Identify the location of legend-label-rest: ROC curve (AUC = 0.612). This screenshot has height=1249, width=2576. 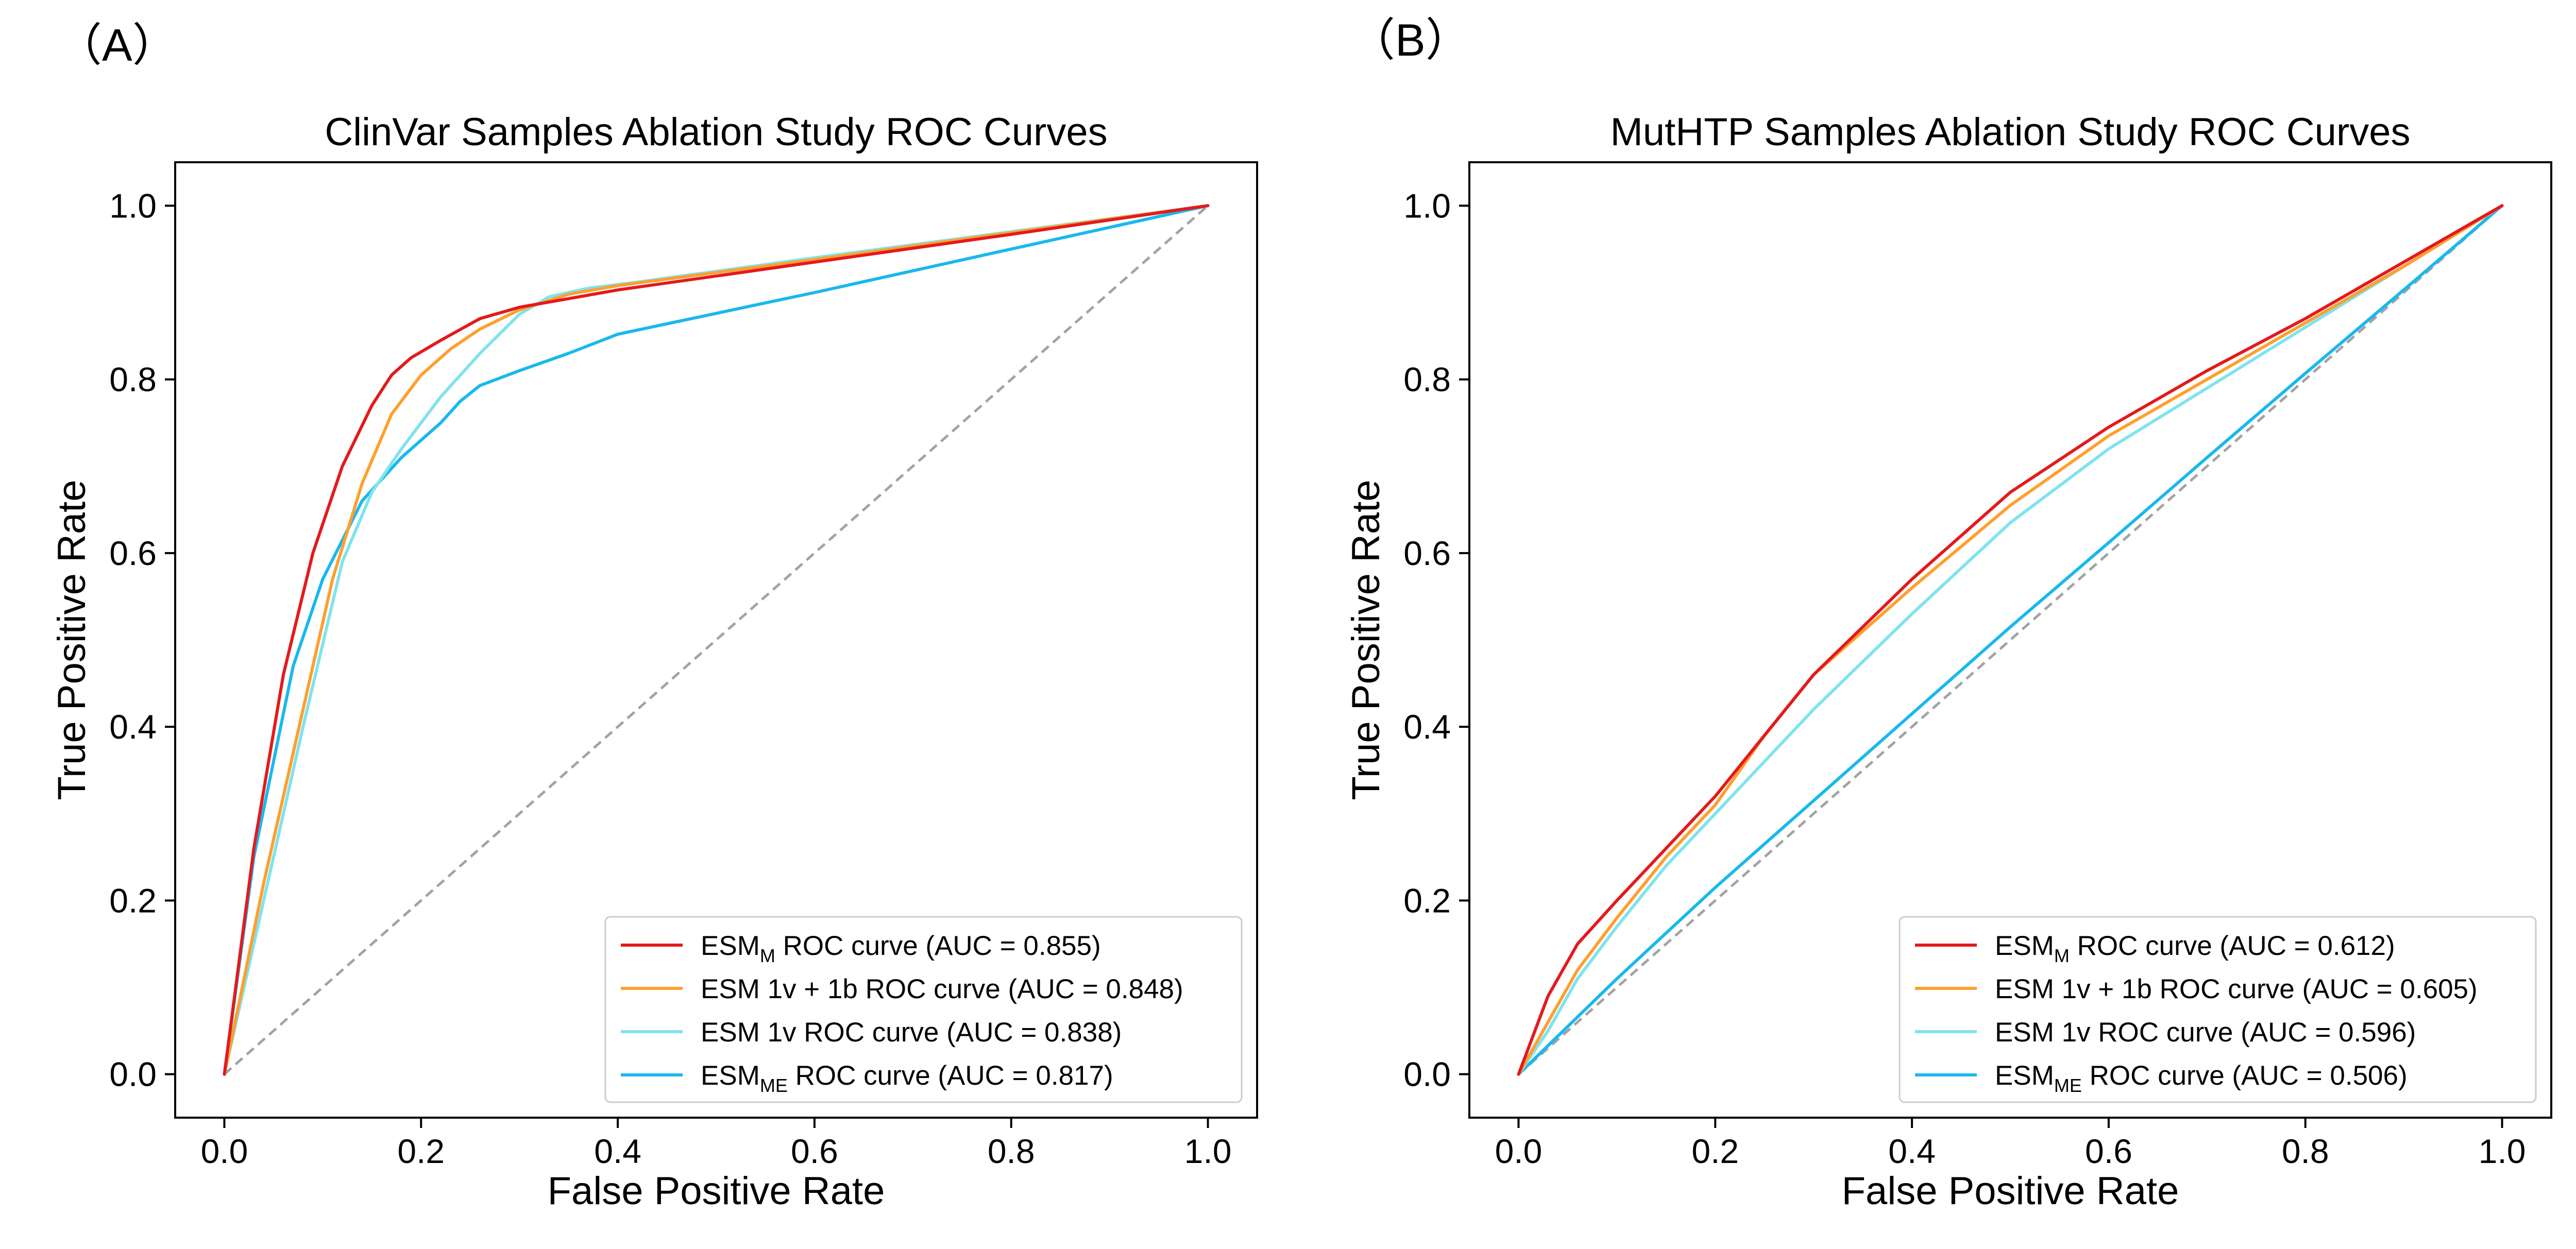
(2233, 946).